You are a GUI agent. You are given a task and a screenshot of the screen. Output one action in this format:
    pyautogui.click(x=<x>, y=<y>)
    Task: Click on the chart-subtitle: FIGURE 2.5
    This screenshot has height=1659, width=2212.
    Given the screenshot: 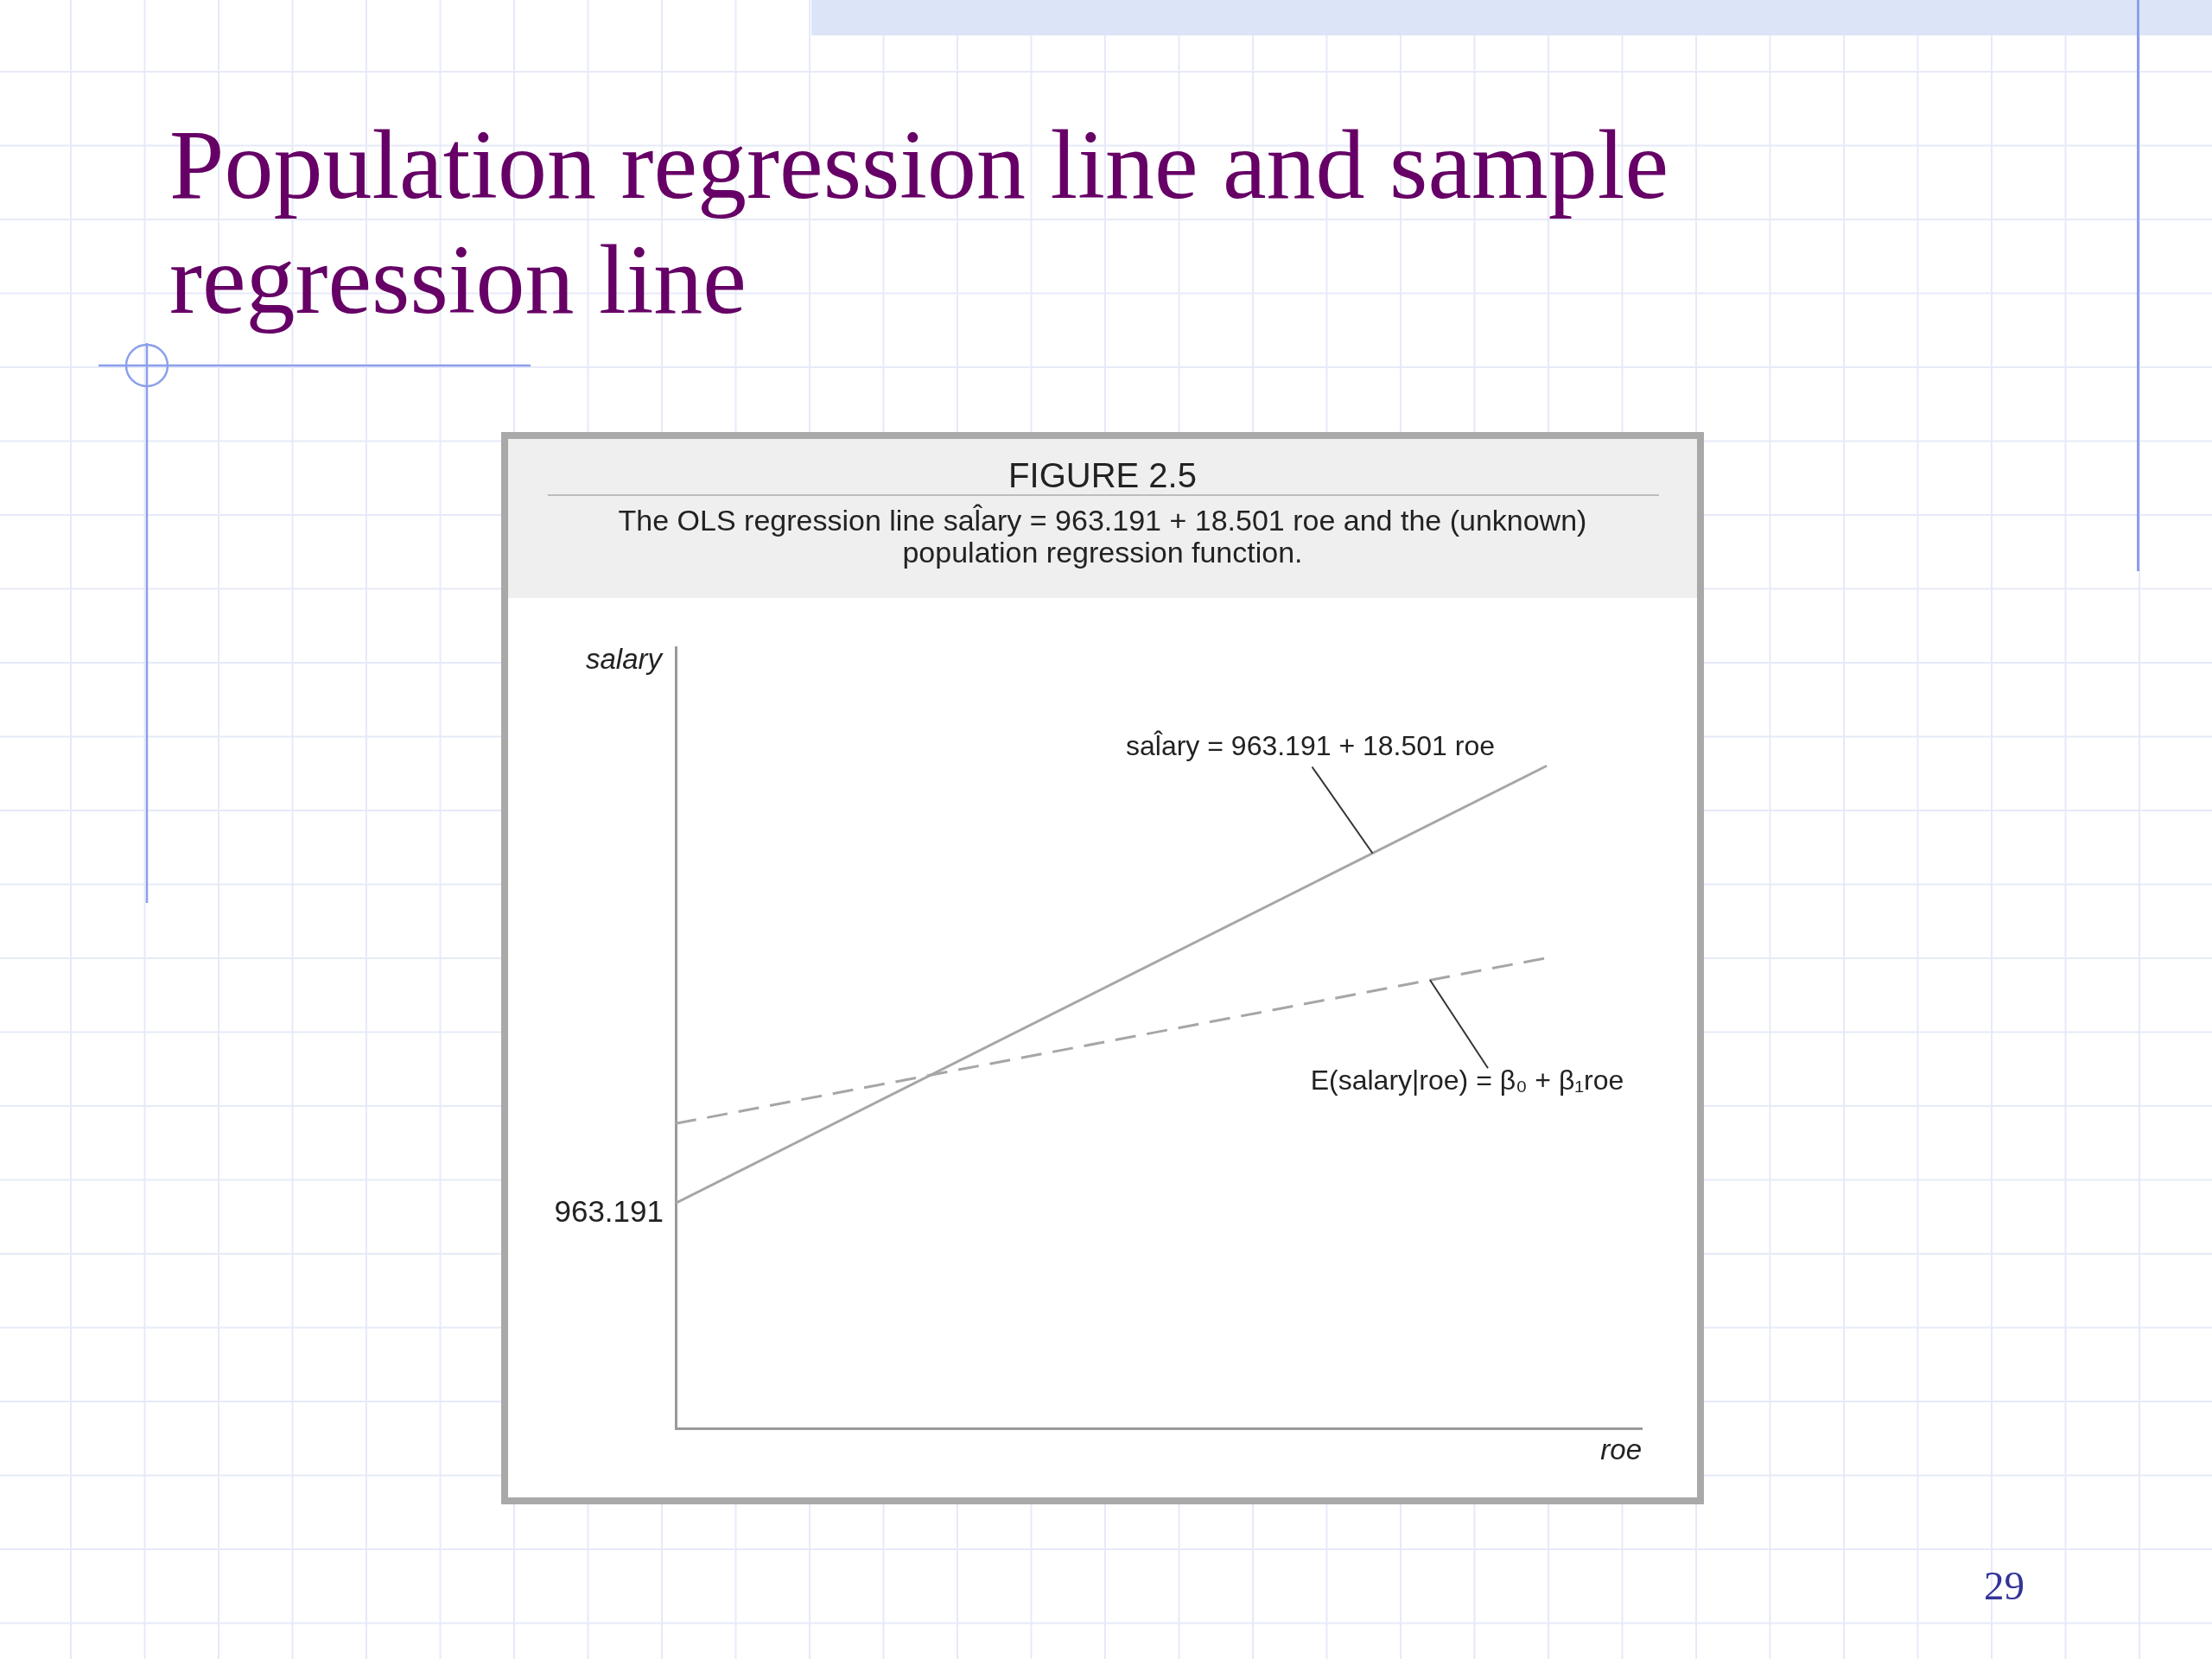 What is the action you would take?
    pyautogui.click(x=1102, y=475)
    